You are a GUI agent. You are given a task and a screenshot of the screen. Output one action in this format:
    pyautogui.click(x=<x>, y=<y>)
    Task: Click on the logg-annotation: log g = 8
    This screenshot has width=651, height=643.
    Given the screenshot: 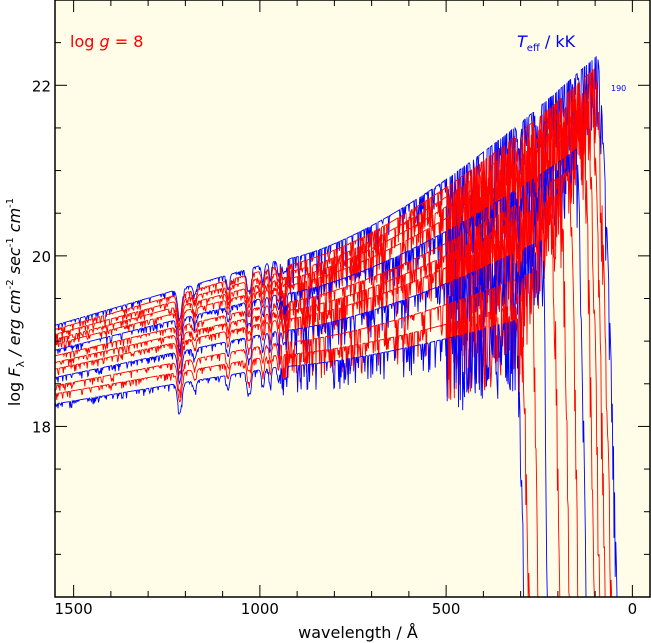 What is the action you would take?
    pyautogui.click(x=106, y=41)
    